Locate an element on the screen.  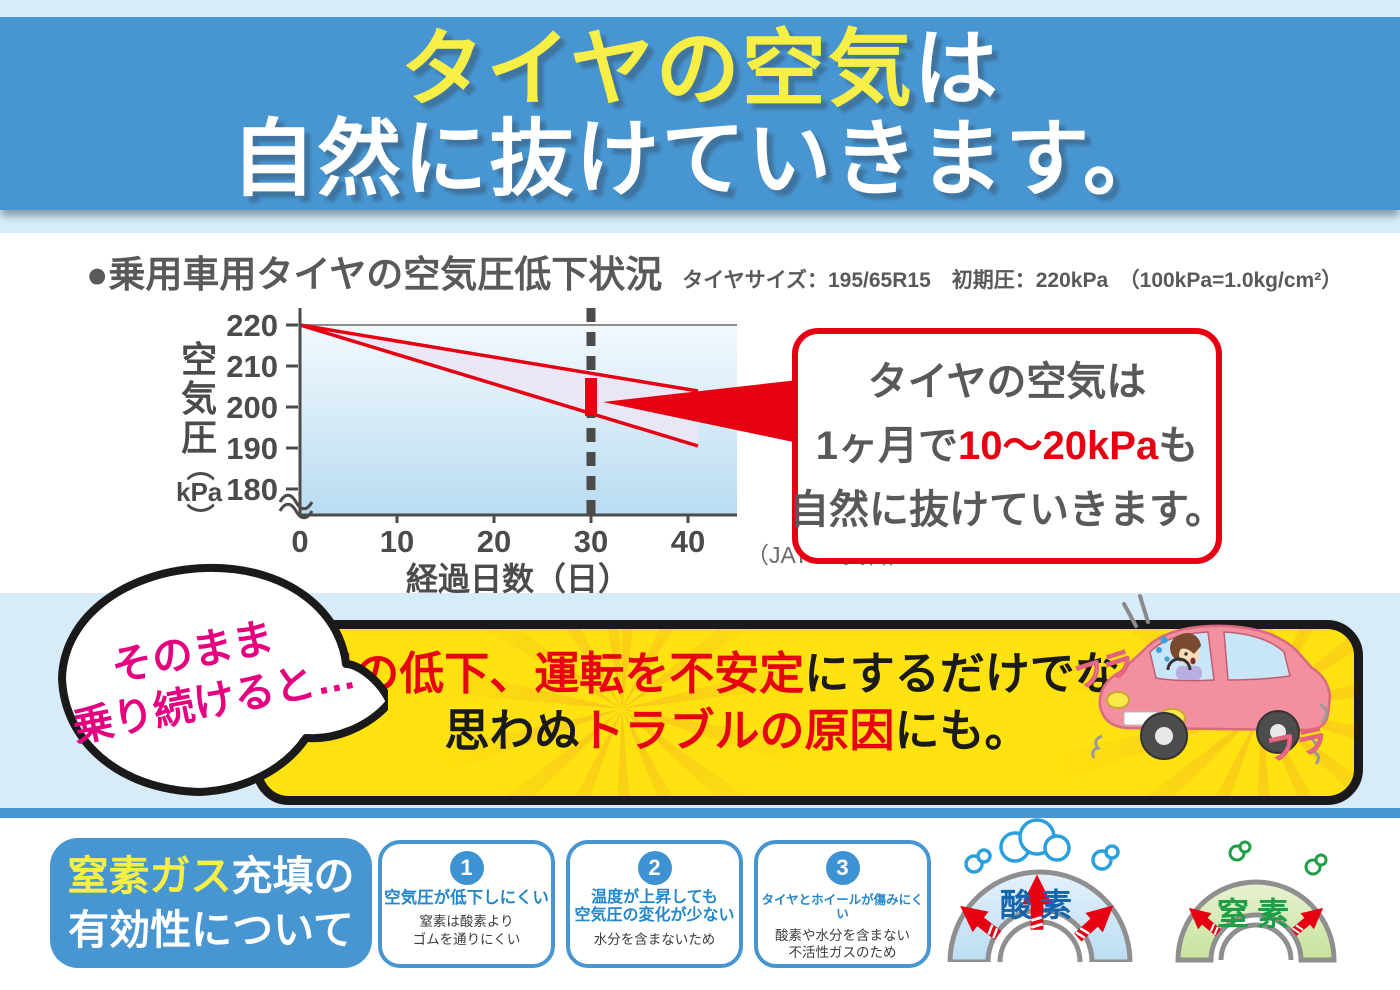
upper-leak-line is located at coordinates (499, 358).